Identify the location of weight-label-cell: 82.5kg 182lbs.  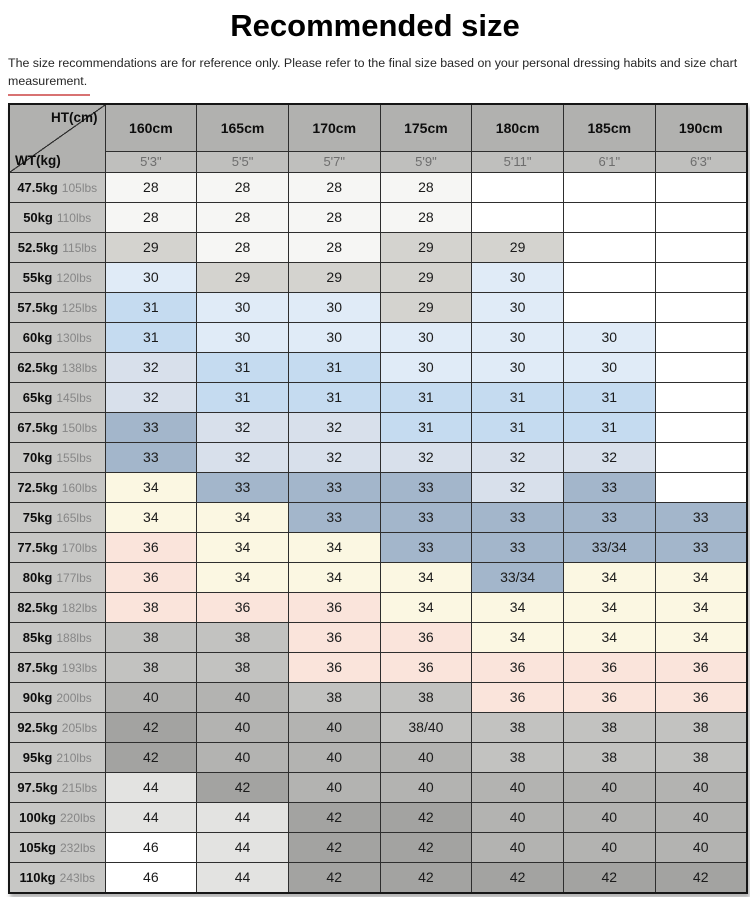
(57, 607).